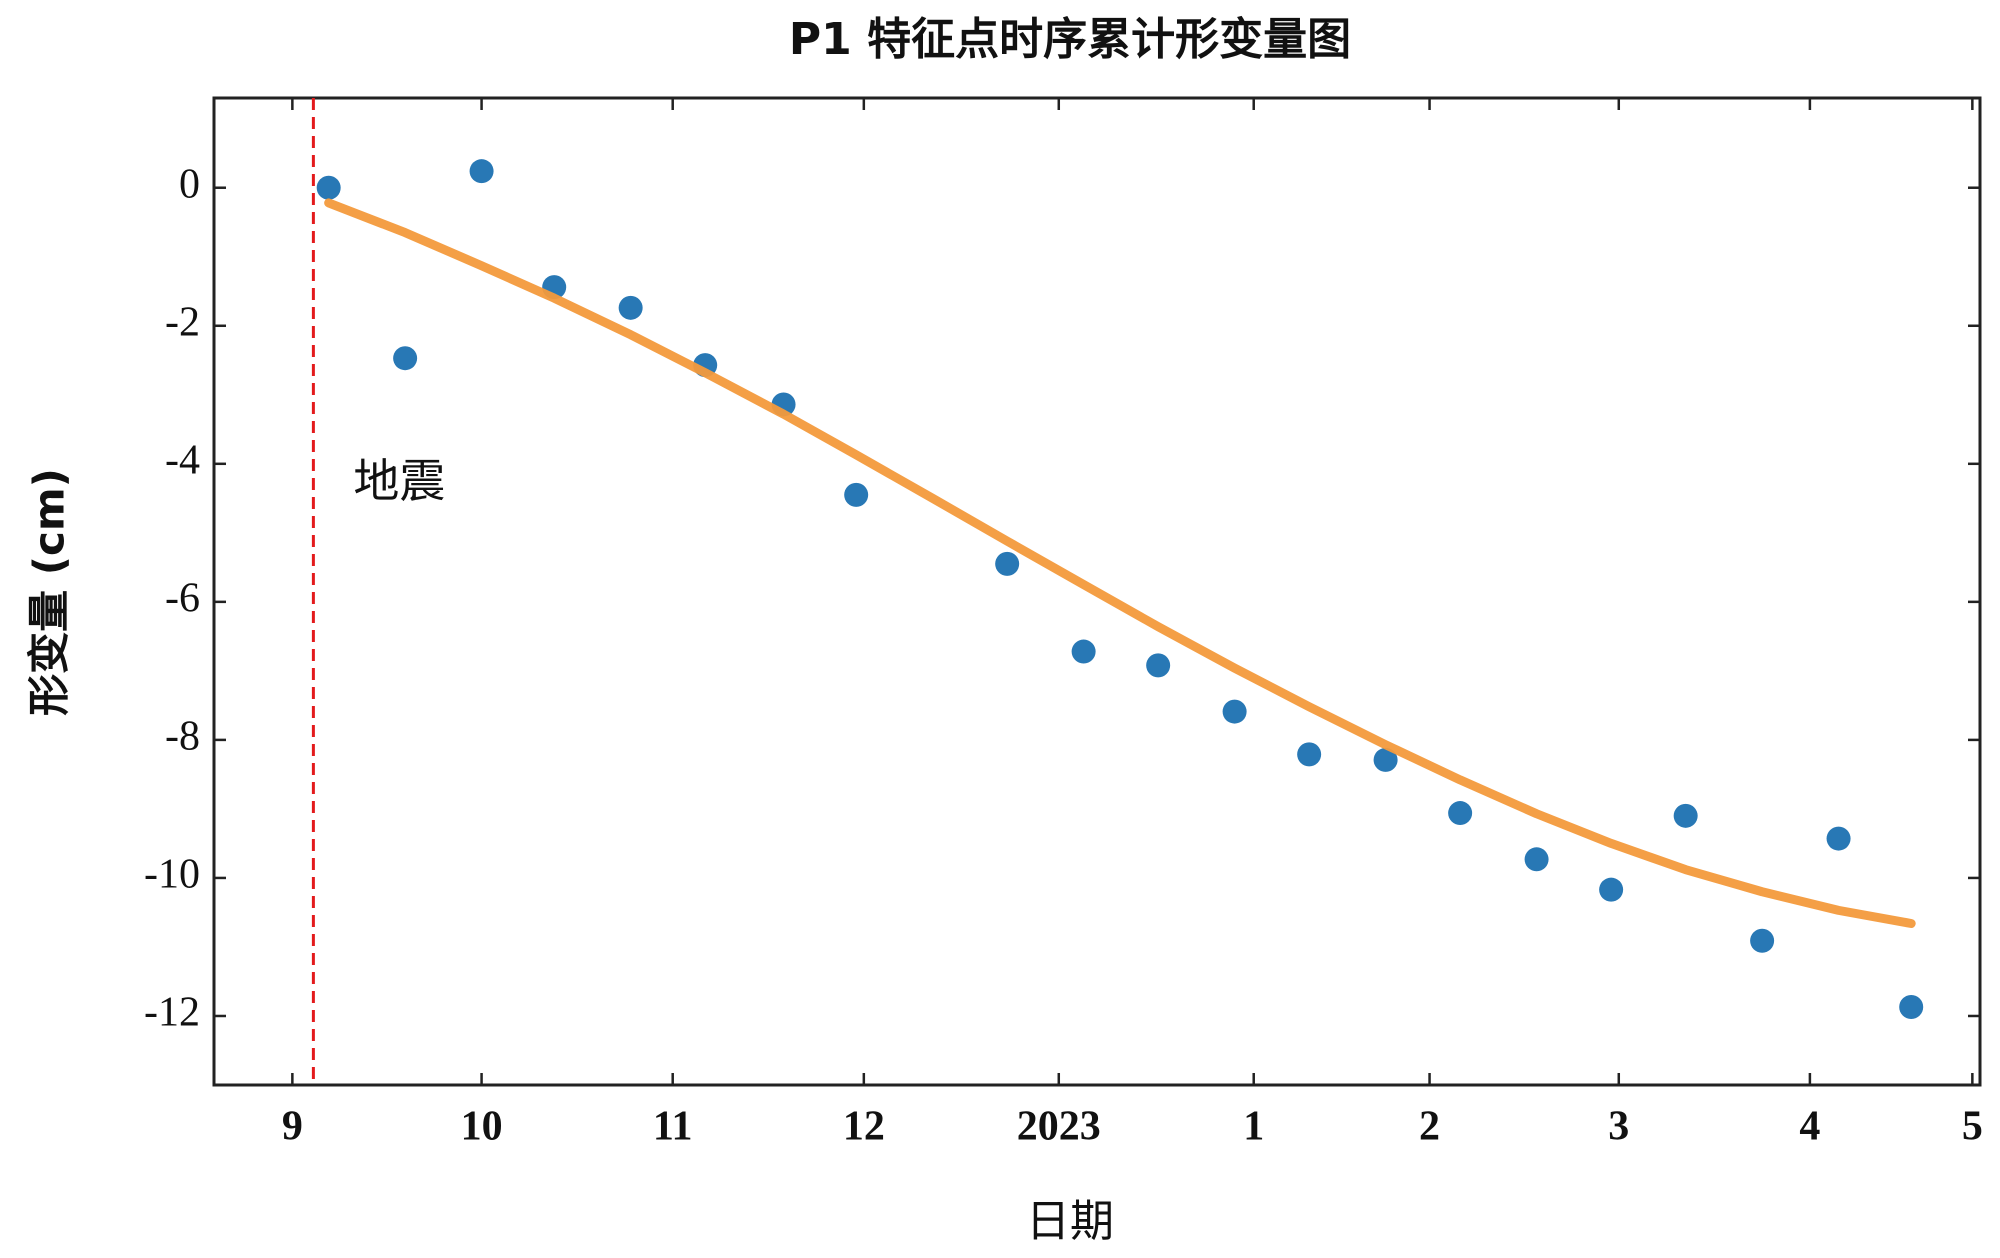 This screenshot has height=1258, width=2000. What do you see at coordinates (1070, 1221) in the screenshot?
I see `x-axis-label: 日期` at bounding box center [1070, 1221].